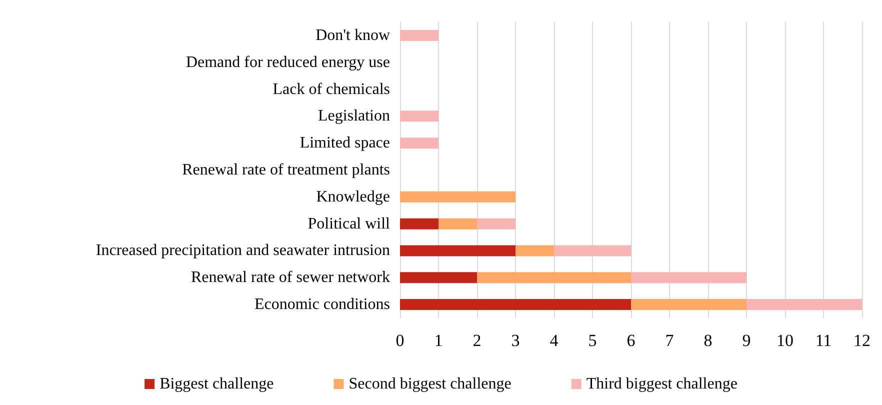 The image size is (882, 405). What do you see at coordinates (288, 62) in the screenshot?
I see `y-tick-label: Demand for reduced energy use` at bounding box center [288, 62].